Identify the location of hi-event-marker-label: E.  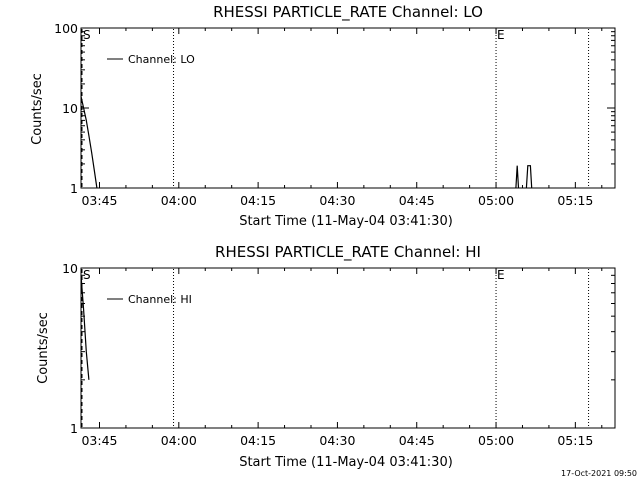
(501, 275).